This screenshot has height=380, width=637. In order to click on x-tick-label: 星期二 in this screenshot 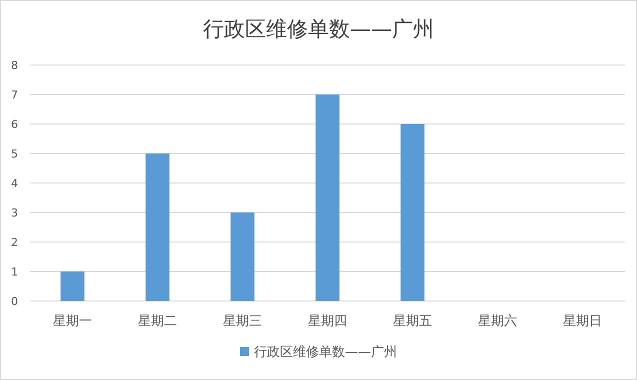, I will do `click(157, 321)`.